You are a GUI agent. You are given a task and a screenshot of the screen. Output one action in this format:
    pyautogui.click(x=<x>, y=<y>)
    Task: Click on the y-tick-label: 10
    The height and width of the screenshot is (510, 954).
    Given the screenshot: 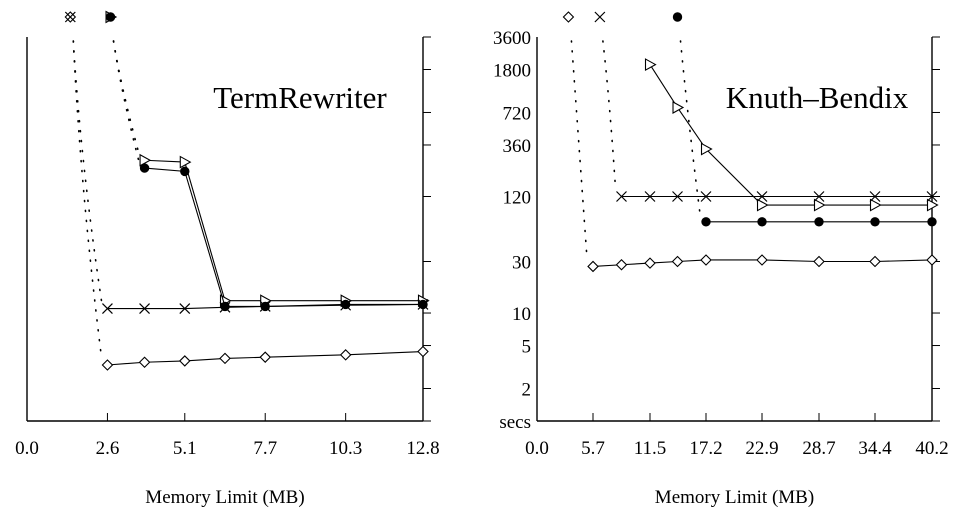 What is the action you would take?
    pyautogui.click(x=521, y=314)
    